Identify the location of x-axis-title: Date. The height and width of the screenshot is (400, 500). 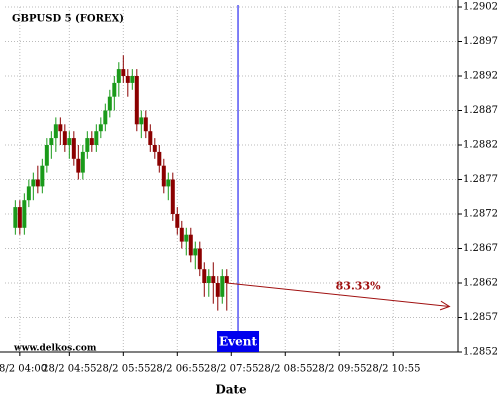
(231, 390).